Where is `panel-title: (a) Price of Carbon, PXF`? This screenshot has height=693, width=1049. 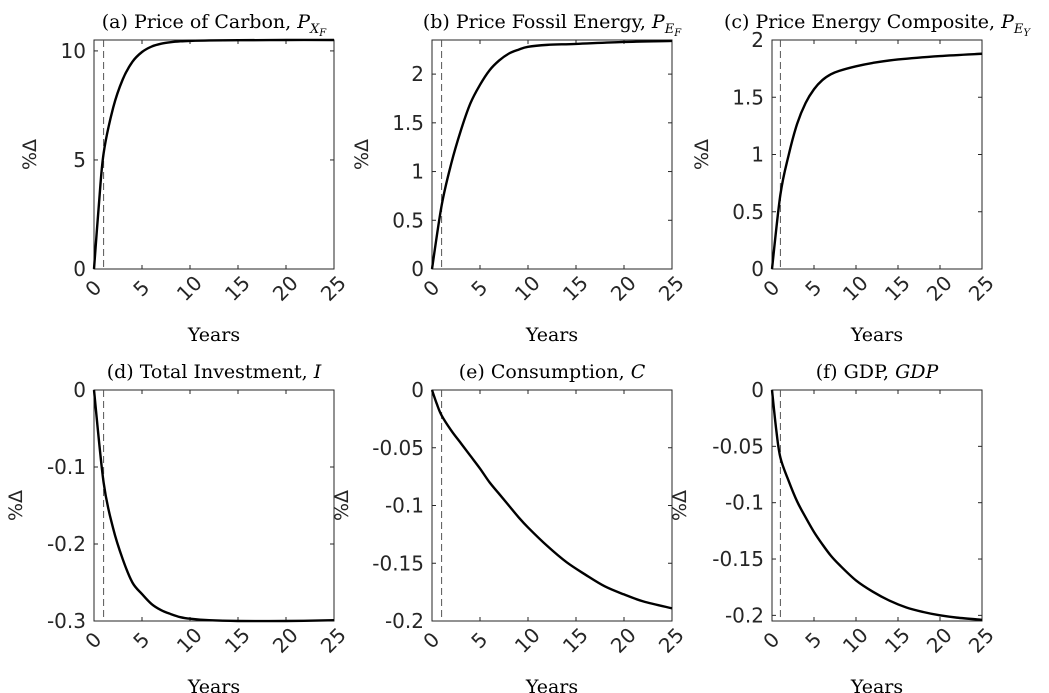 panel-title: (a) Price of Carbon, PXF is located at coordinates (215, 25).